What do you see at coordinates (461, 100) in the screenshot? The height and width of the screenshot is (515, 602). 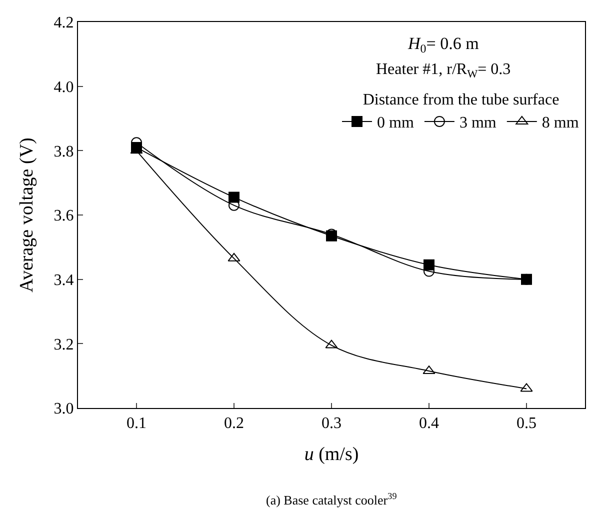 I see `legend-title: Distance from the tube surface` at bounding box center [461, 100].